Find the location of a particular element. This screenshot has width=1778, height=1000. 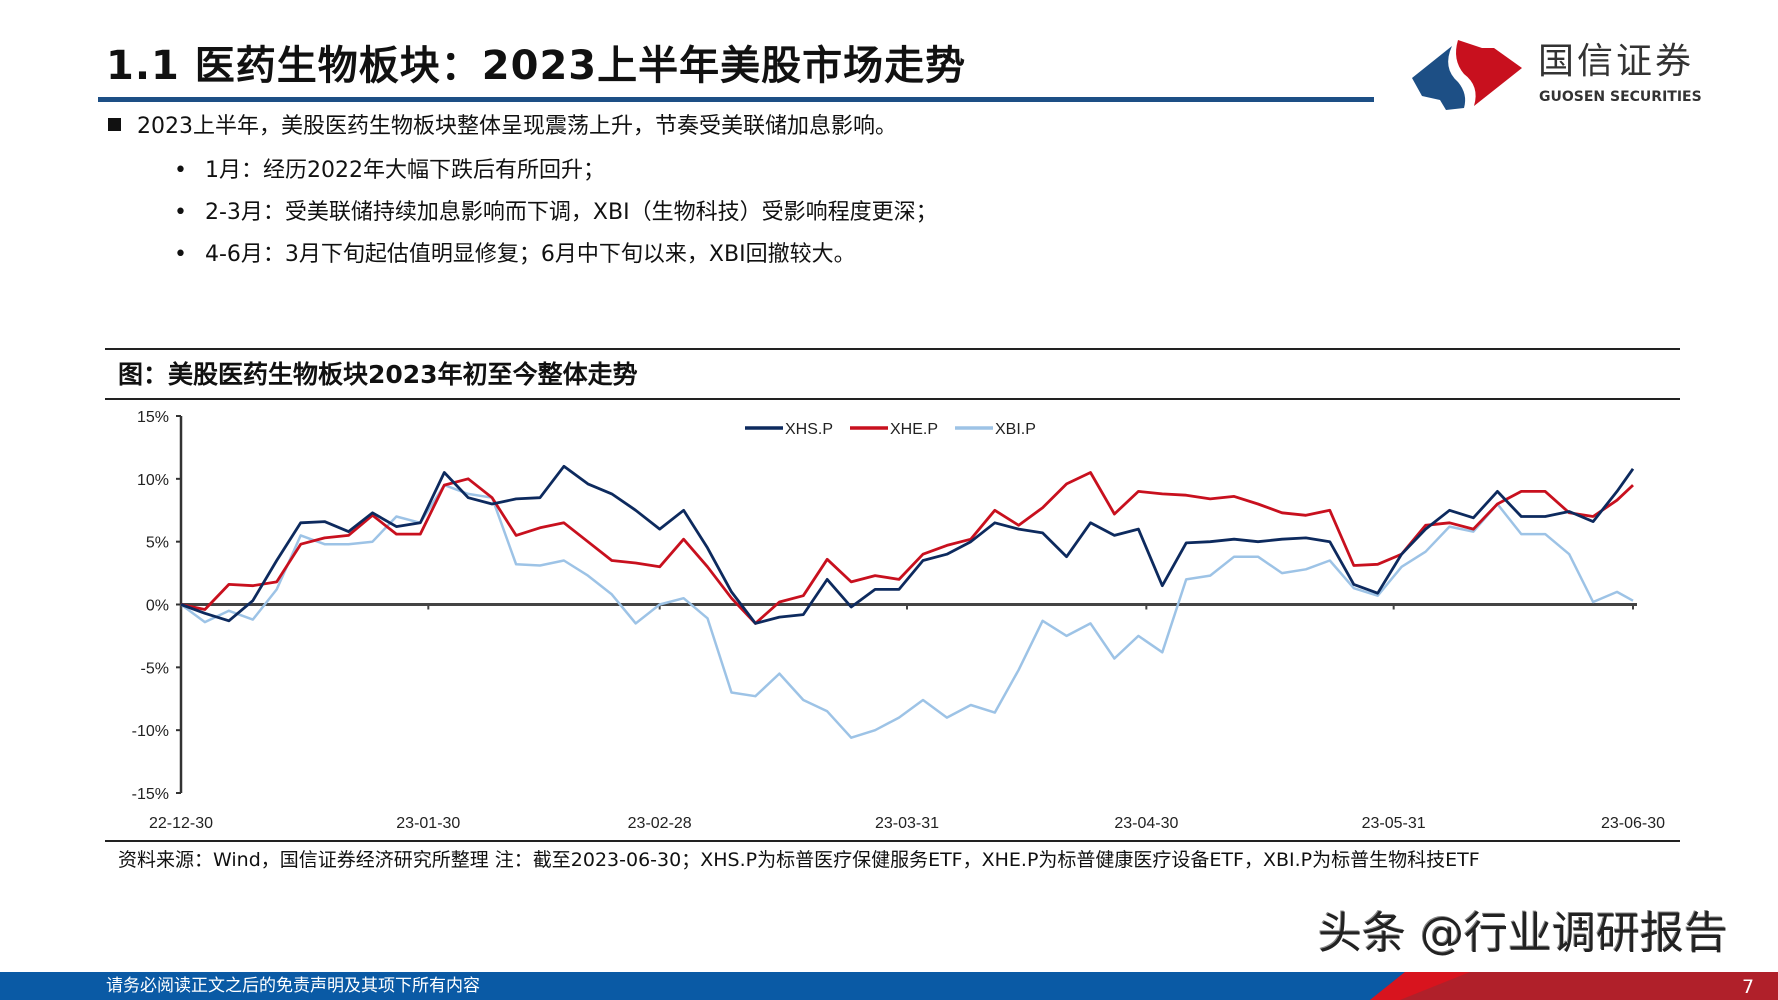

bullet-main: 2023上半年，美股医药生物板块整体呈现震荡上升，节奏受美联储加息影响。 is located at coordinates (502, 127).